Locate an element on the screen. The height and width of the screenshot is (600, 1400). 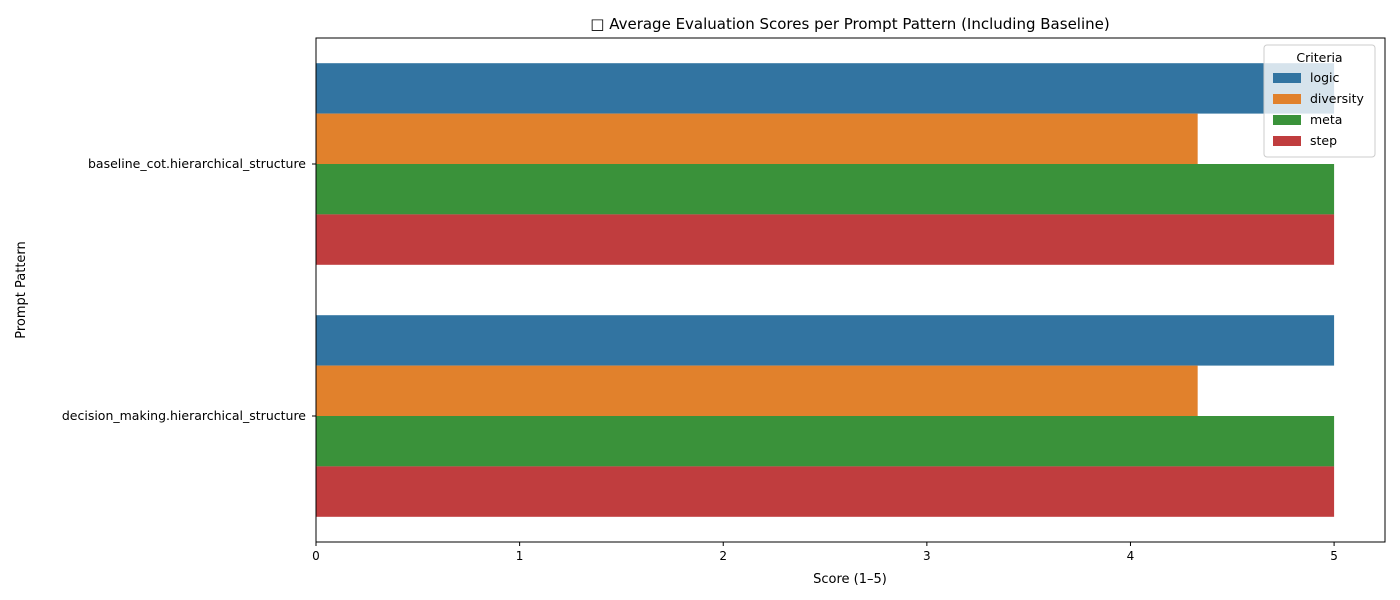
x-tick-label: 3 is located at coordinates (927, 556).